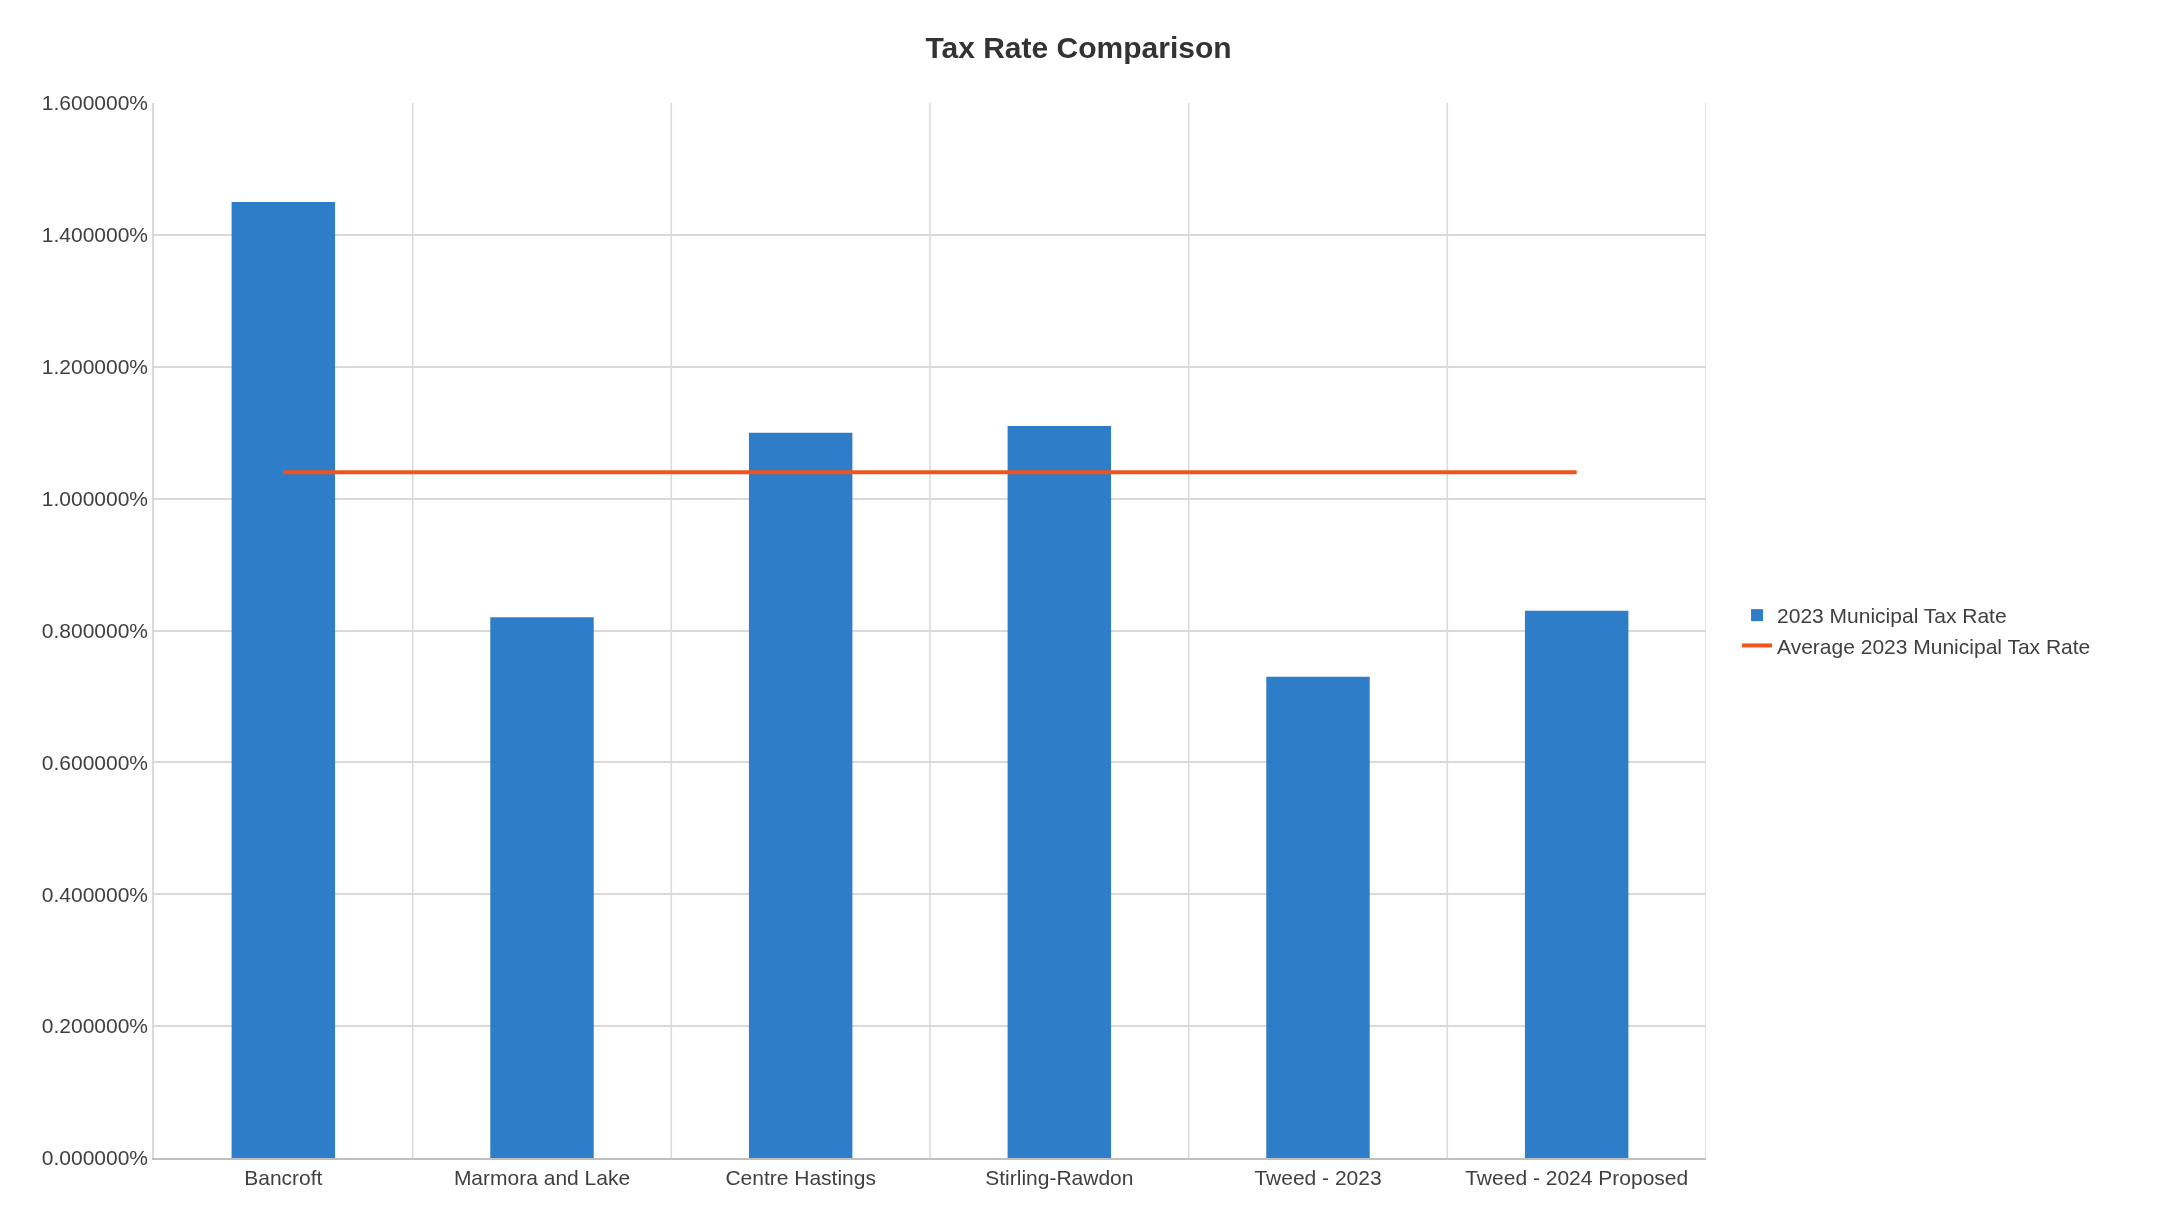 This screenshot has height=1218, width=2157. I want to click on x-tick-label: Bancroft, so click(283, 1177).